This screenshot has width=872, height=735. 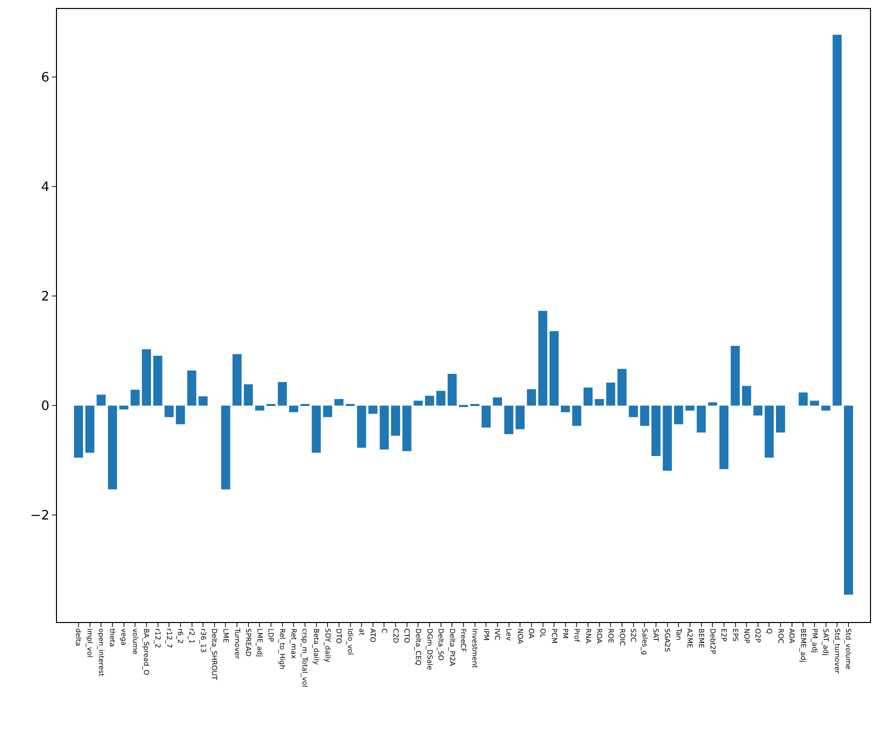 What do you see at coordinates (45, 406) in the screenshot?
I see `y-tick-label: 0` at bounding box center [45, 406].